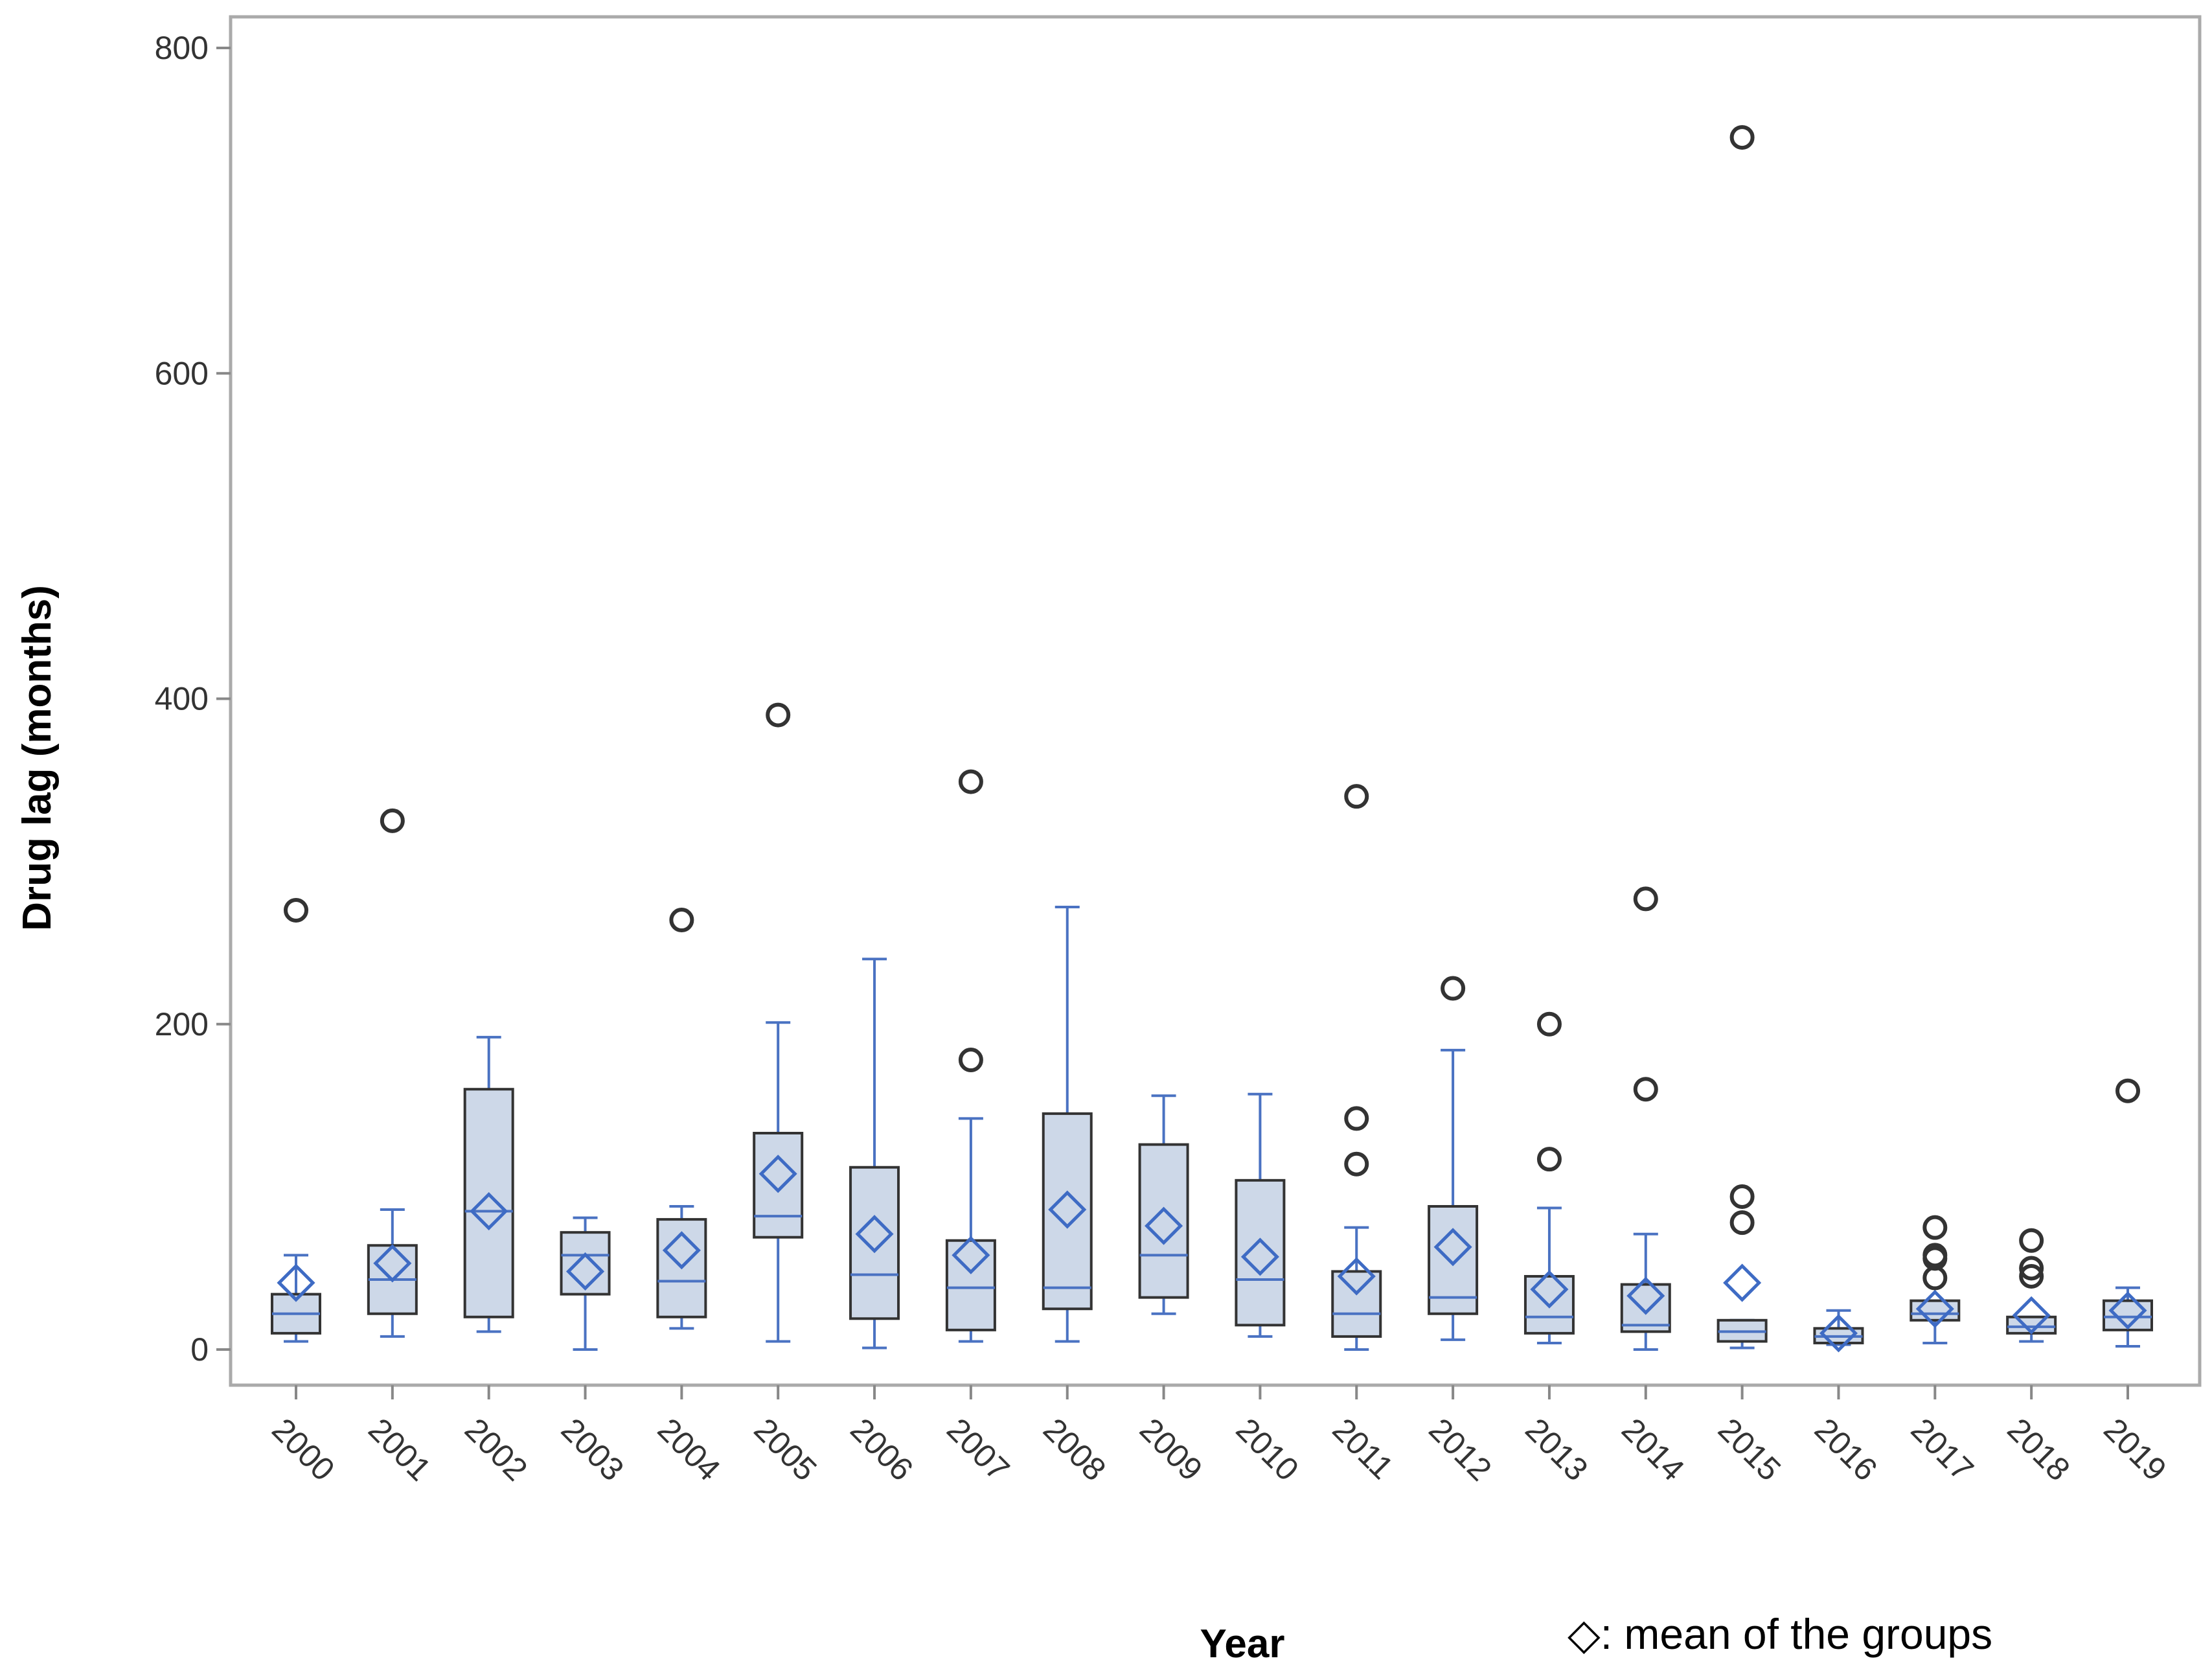 This screenshot has width=2212, height=1678. I want to click on x-tick-label-2018: 2018, so click(2038, 1449).